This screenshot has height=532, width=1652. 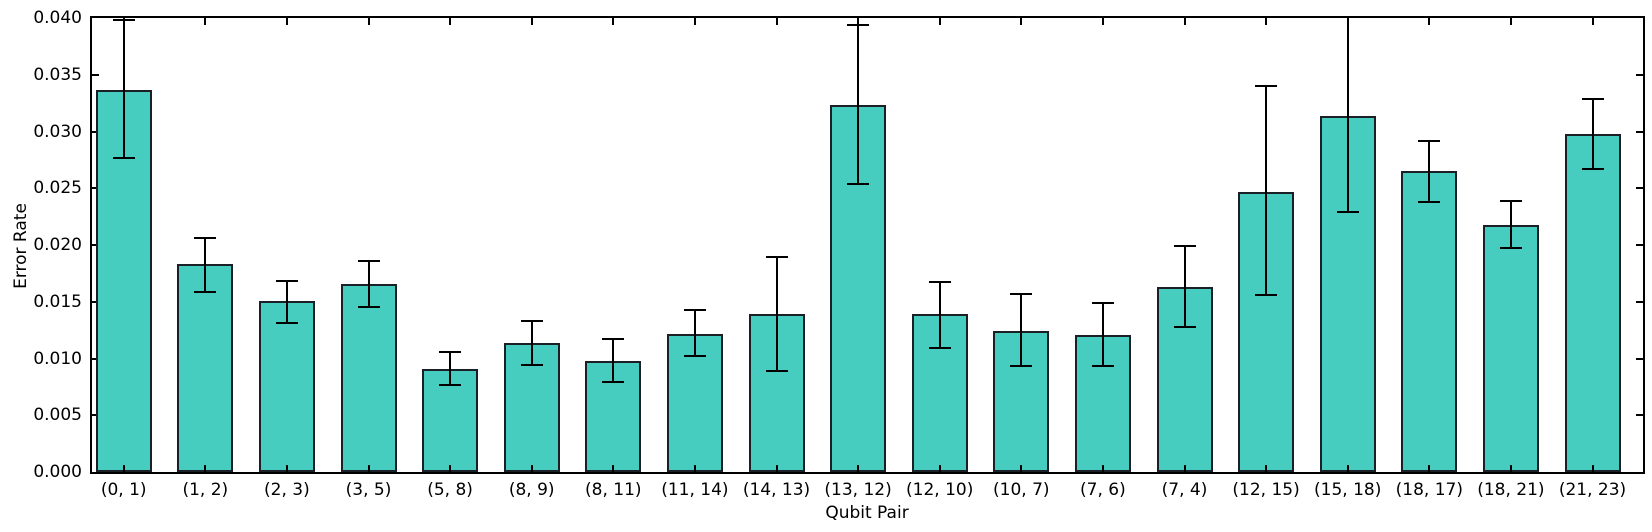 I want to click on y-tick-label: 0.020, so click(x=57, y=245).